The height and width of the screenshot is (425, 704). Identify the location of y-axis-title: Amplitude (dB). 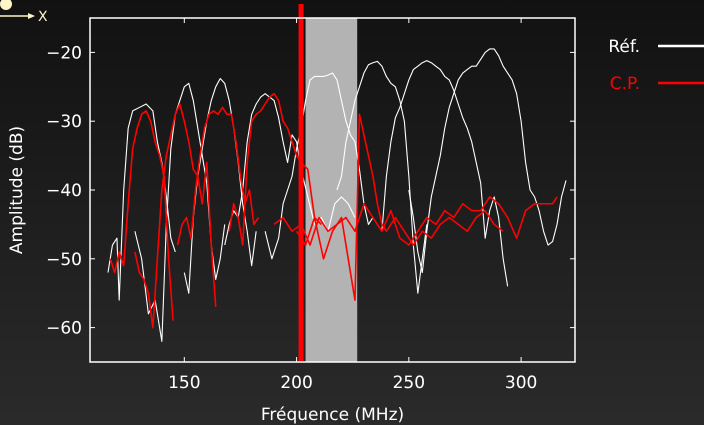
(17, 190).